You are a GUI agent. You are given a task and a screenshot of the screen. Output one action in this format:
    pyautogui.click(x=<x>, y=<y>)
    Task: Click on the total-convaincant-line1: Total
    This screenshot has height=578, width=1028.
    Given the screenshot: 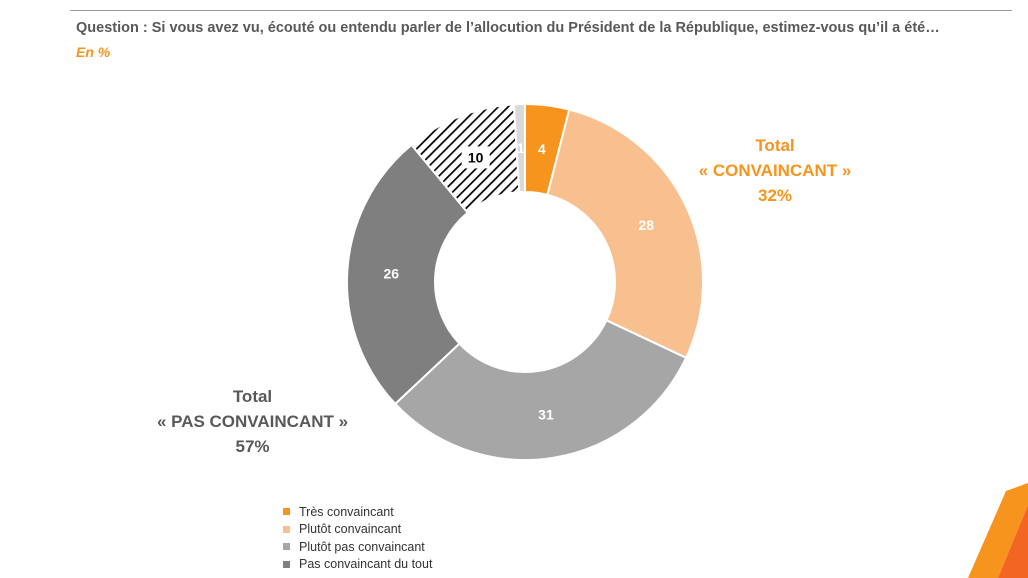 What is the action you would take?
    pyautogui.click(x=775, y=145)
    